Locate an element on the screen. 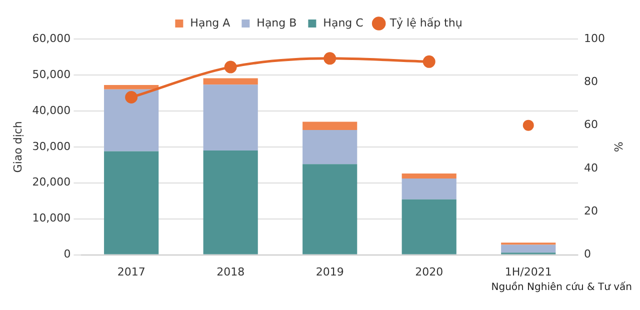  x-tick-label: 2017 is located at coordinates (131, 271).